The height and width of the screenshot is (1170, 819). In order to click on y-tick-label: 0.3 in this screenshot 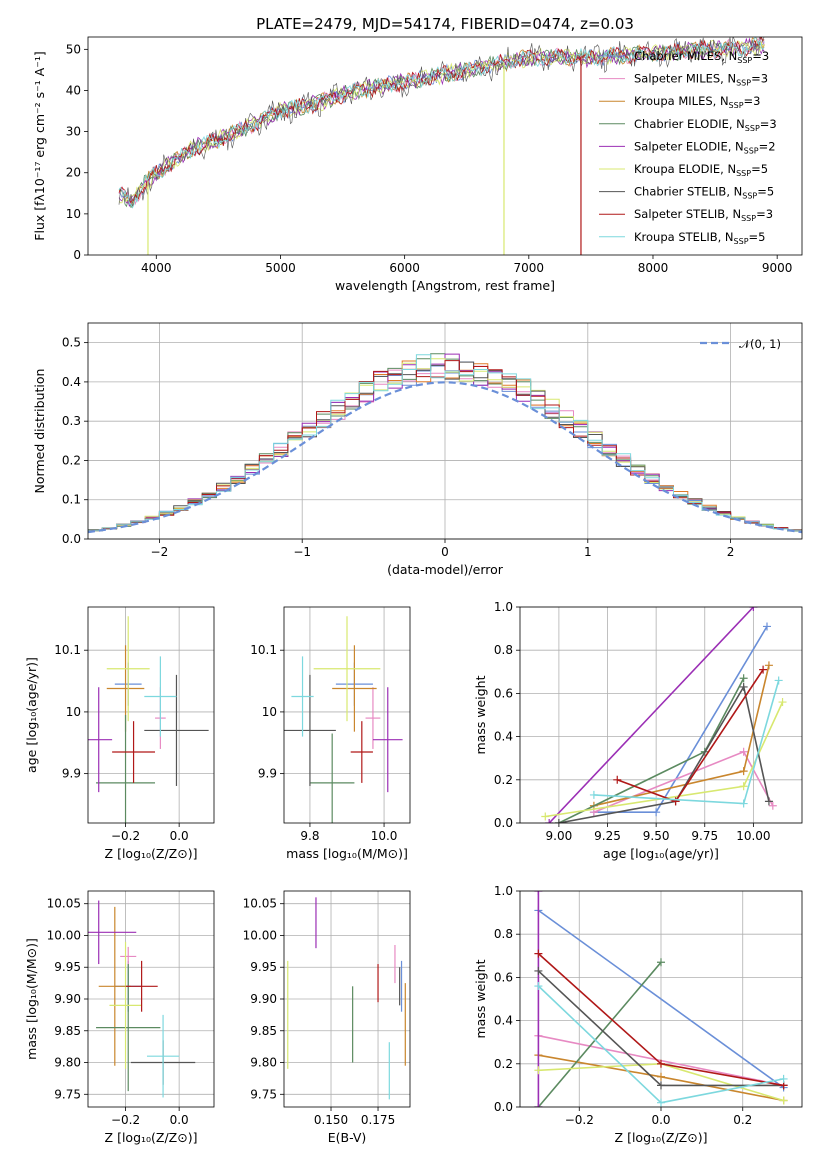, I will do `click(71, 421)`.